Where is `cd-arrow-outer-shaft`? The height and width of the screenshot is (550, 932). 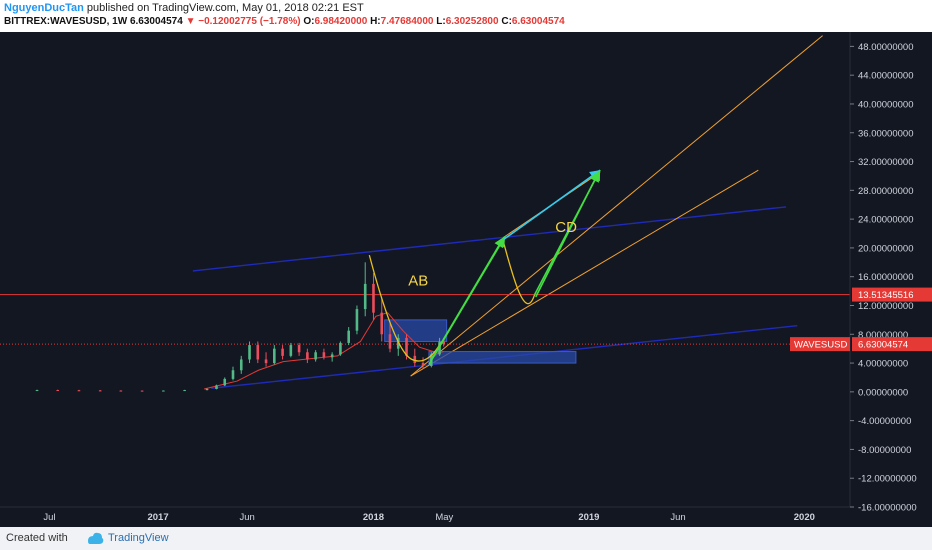 cd-arrow-outer-shaft is located at coordinates (567, 234).